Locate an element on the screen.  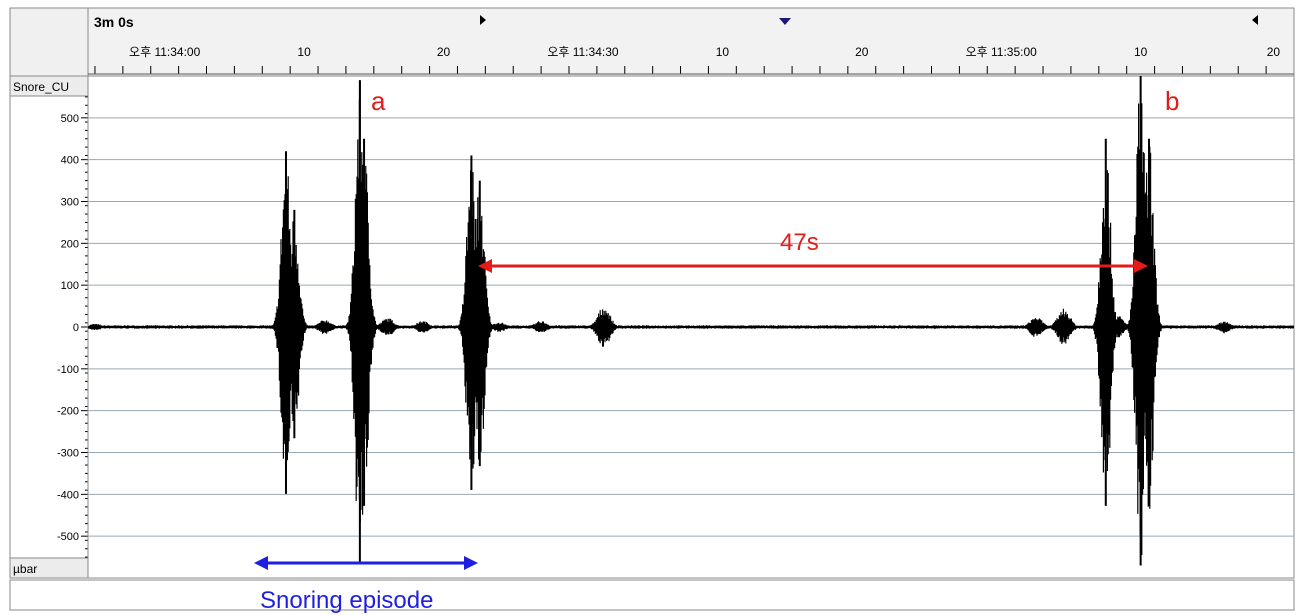
bottom-strip is located at coordinates (652, 595).